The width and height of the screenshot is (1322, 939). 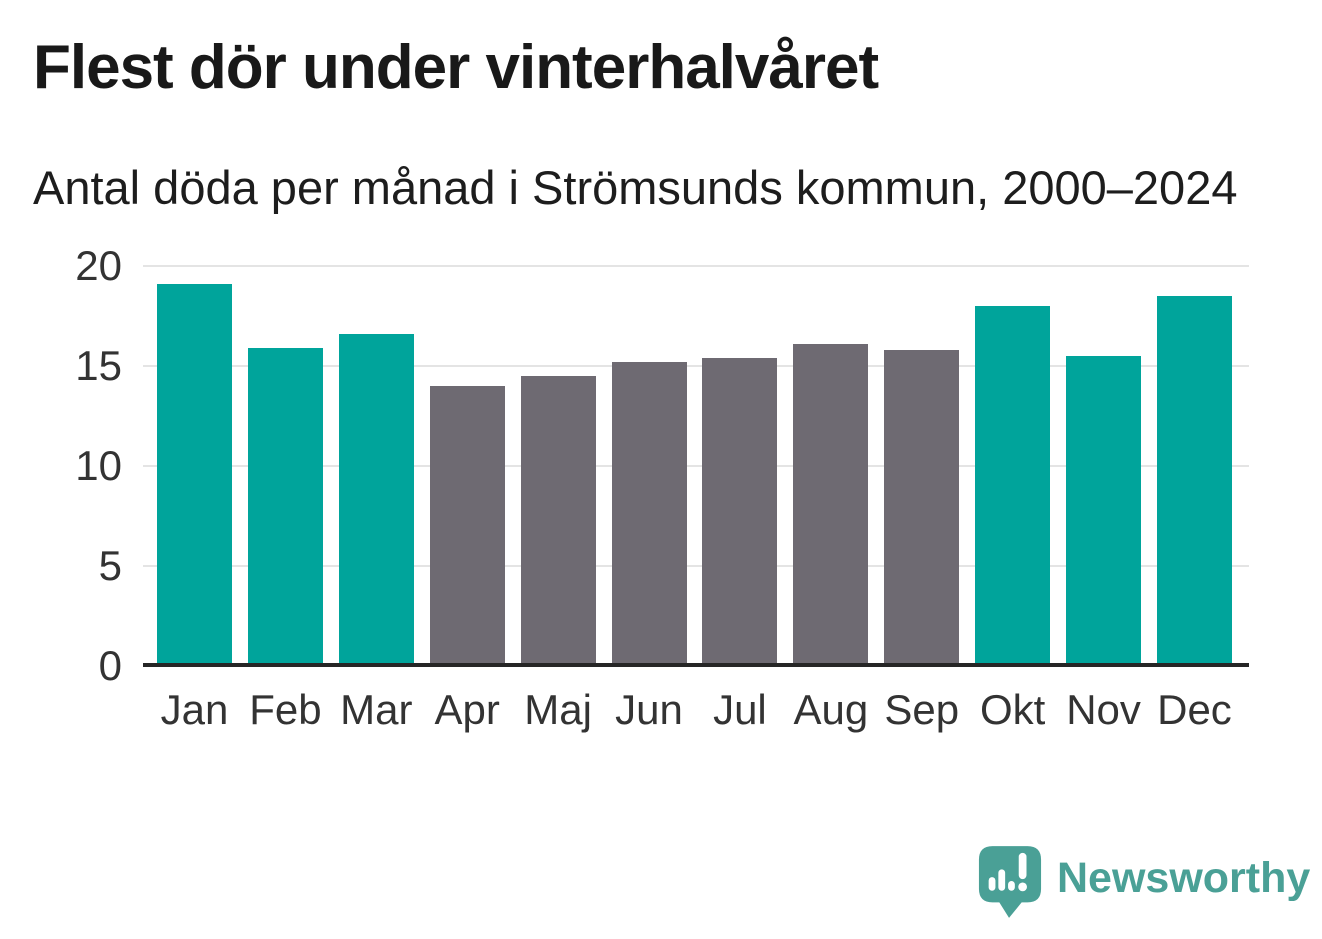 What do you see at coordinates (194, 475) in the screenshot?
I see `bar-jan` at bounding box center [194, 475].